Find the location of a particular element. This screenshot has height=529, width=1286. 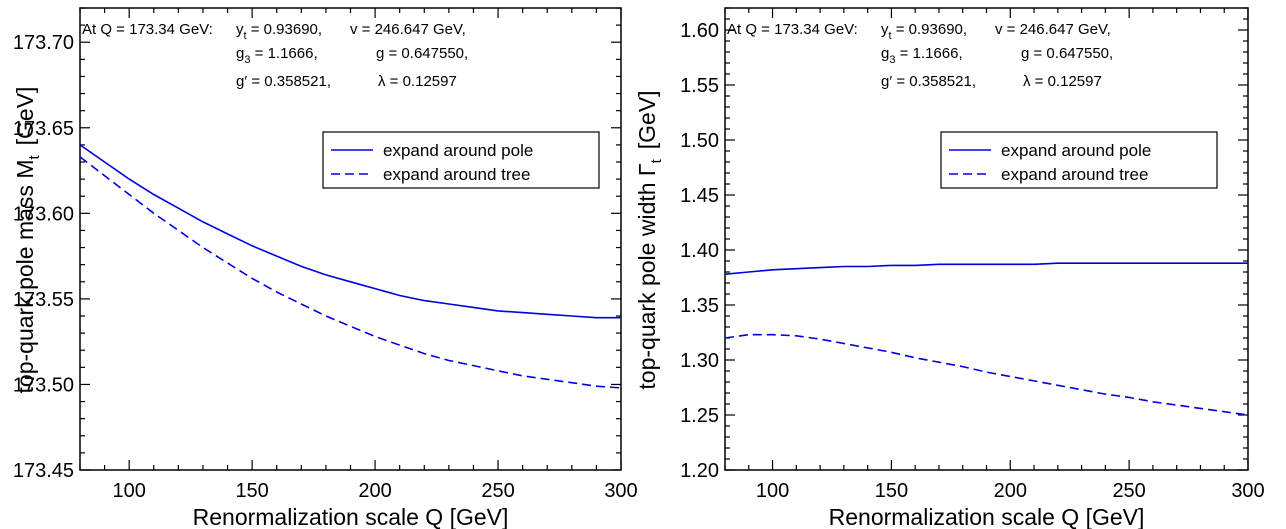

y-tick-label: 173.50 is located at coordinates (43, 385).